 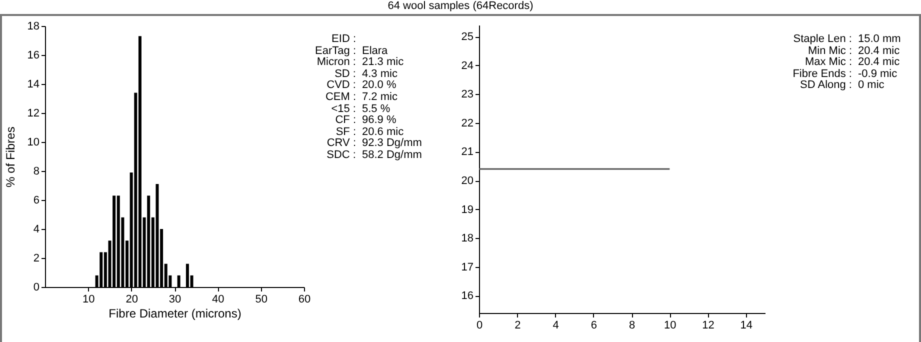 What do you see at coordinates (175, 300) in the screenshot?
I see `x-tick-label: 30` at bounding box center [175, 300].